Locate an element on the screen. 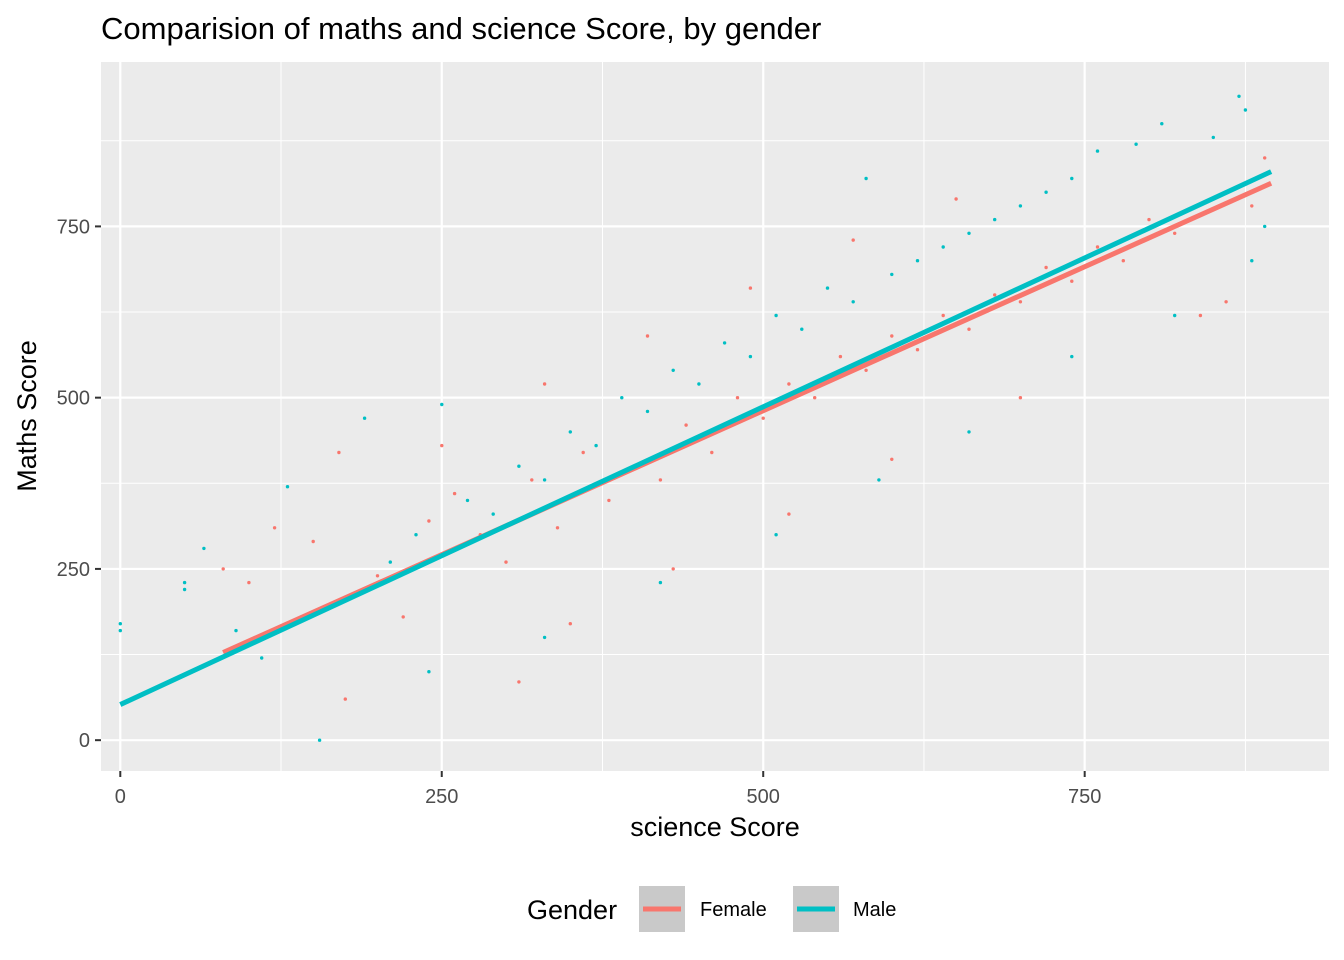 The height and width of the screenshot is (960, 1344). y-tick-label: 0 is located at coordinates (84, 741).